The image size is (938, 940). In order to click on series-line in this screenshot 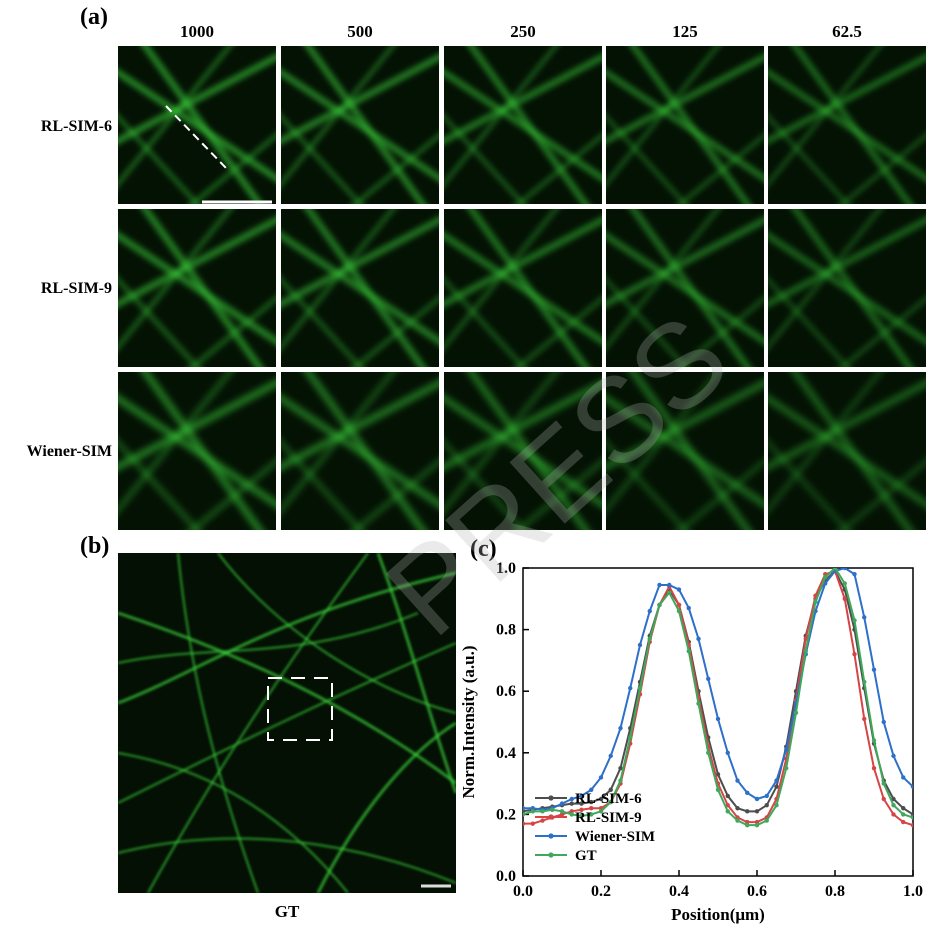, I will do `click(718, 697)`.